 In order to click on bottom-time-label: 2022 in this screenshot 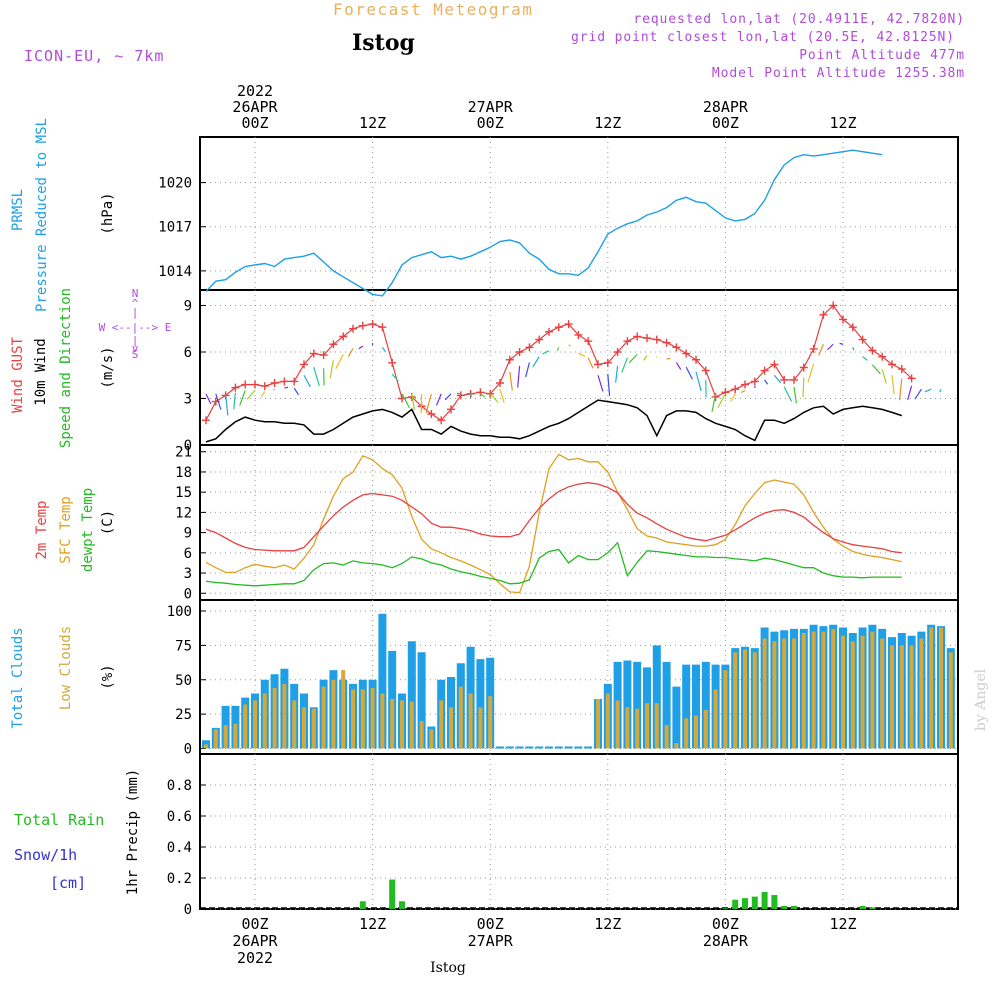, I will do `click(255, 958)`.